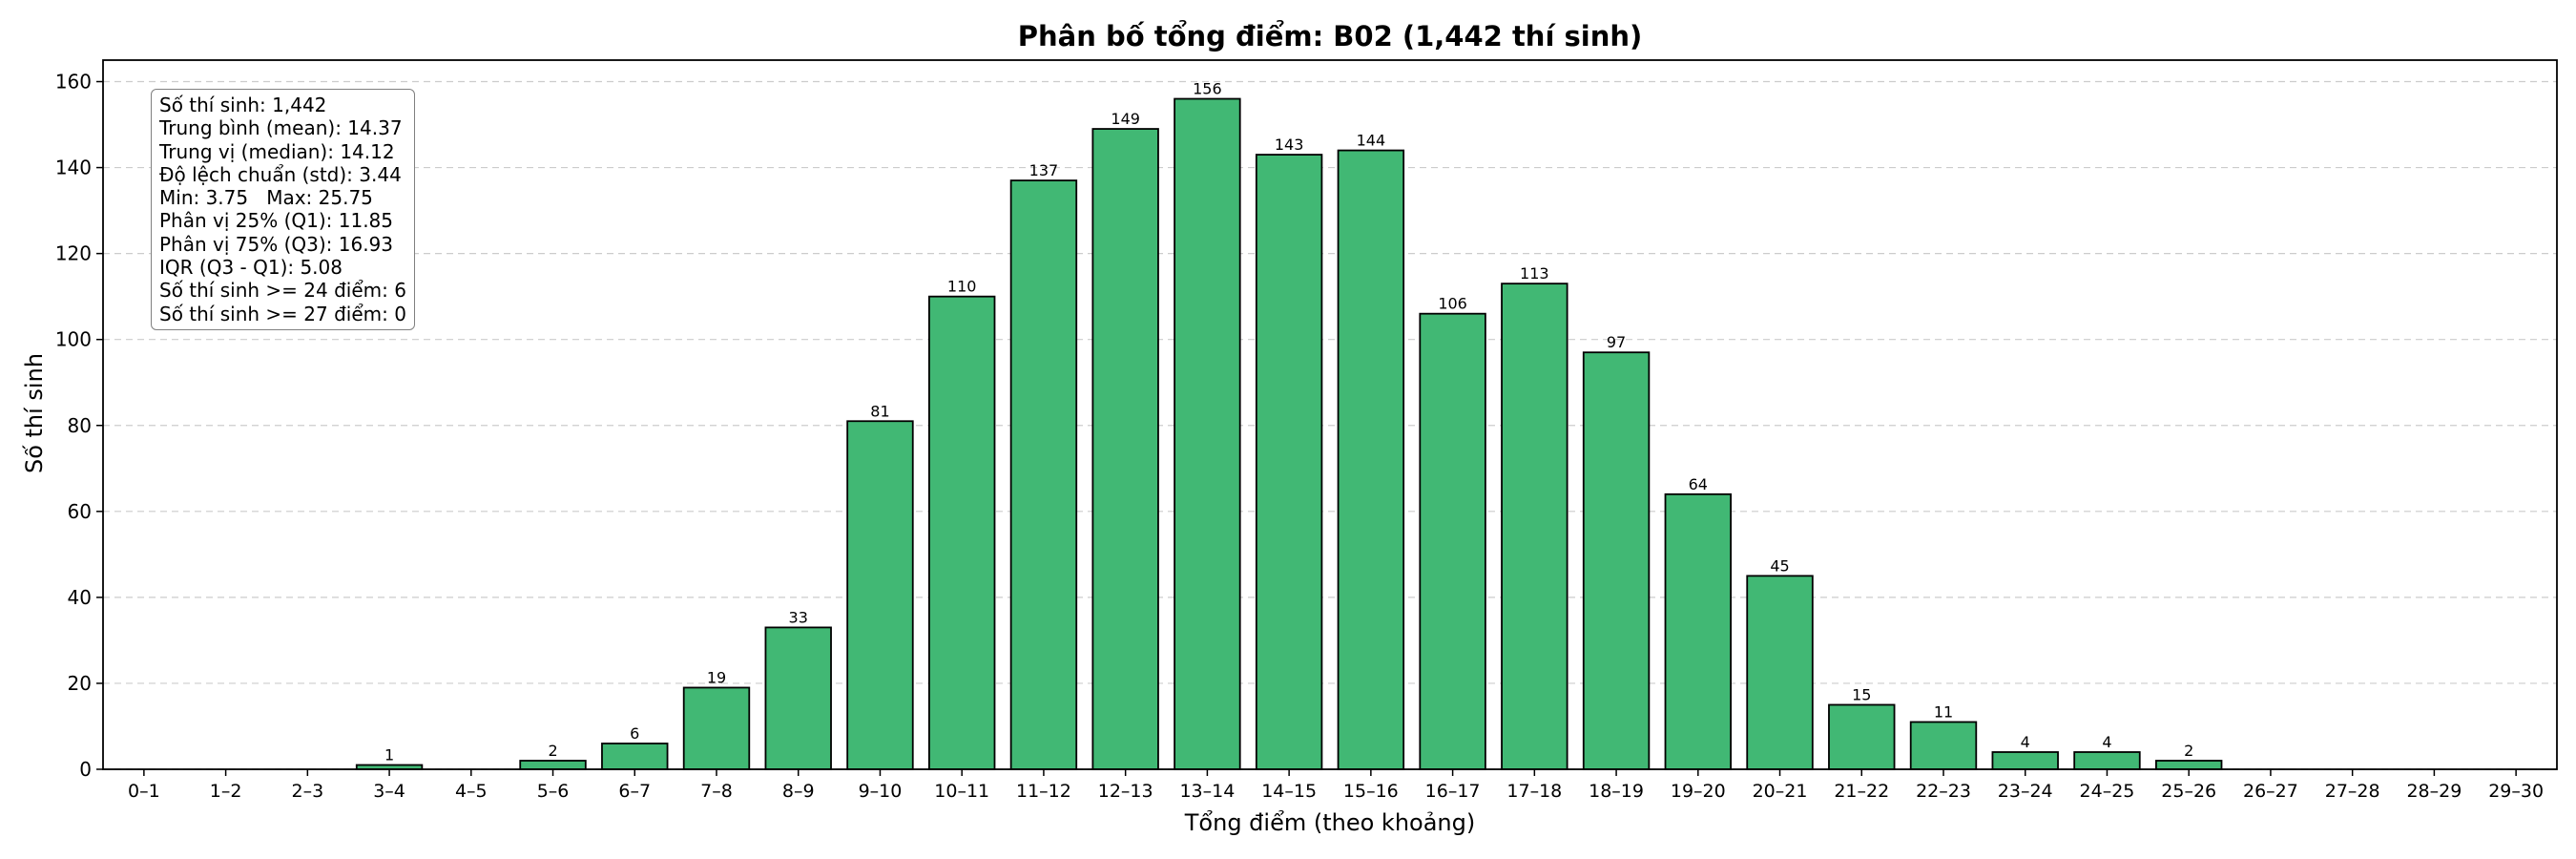 The width and height of the screenshot is (2576, 859). I want to click on x-tick-label: 12–13, so click(1125, 791).